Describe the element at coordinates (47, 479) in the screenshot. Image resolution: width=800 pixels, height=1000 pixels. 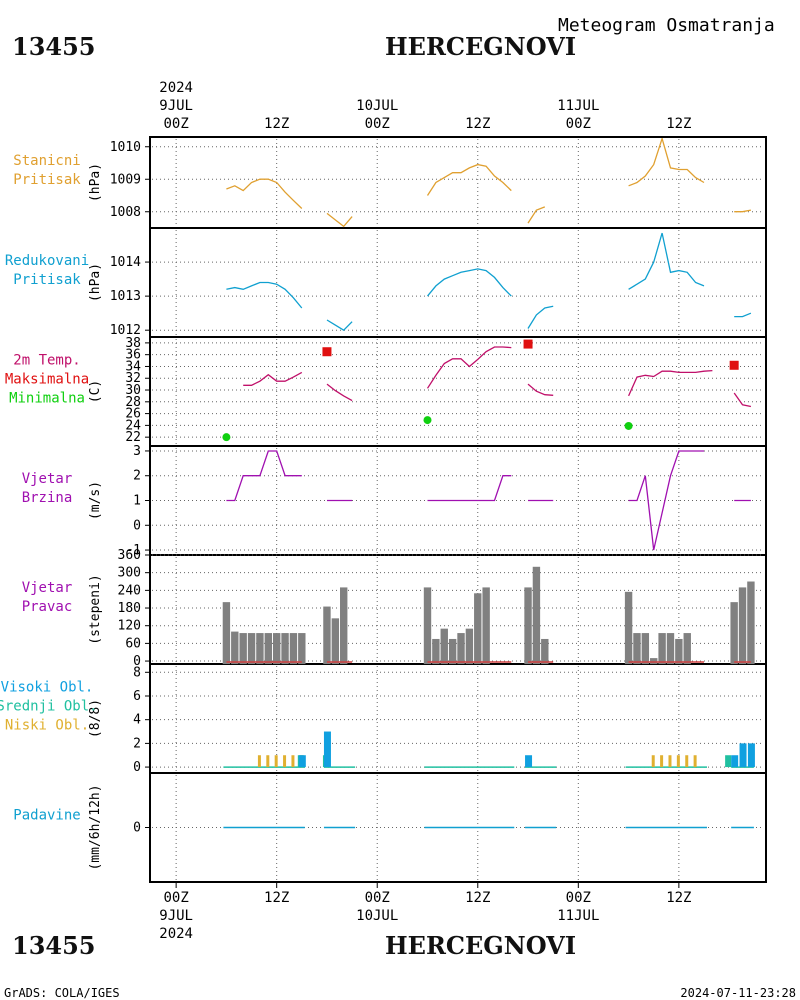
I see `panel-label: Vjetar` at that location.